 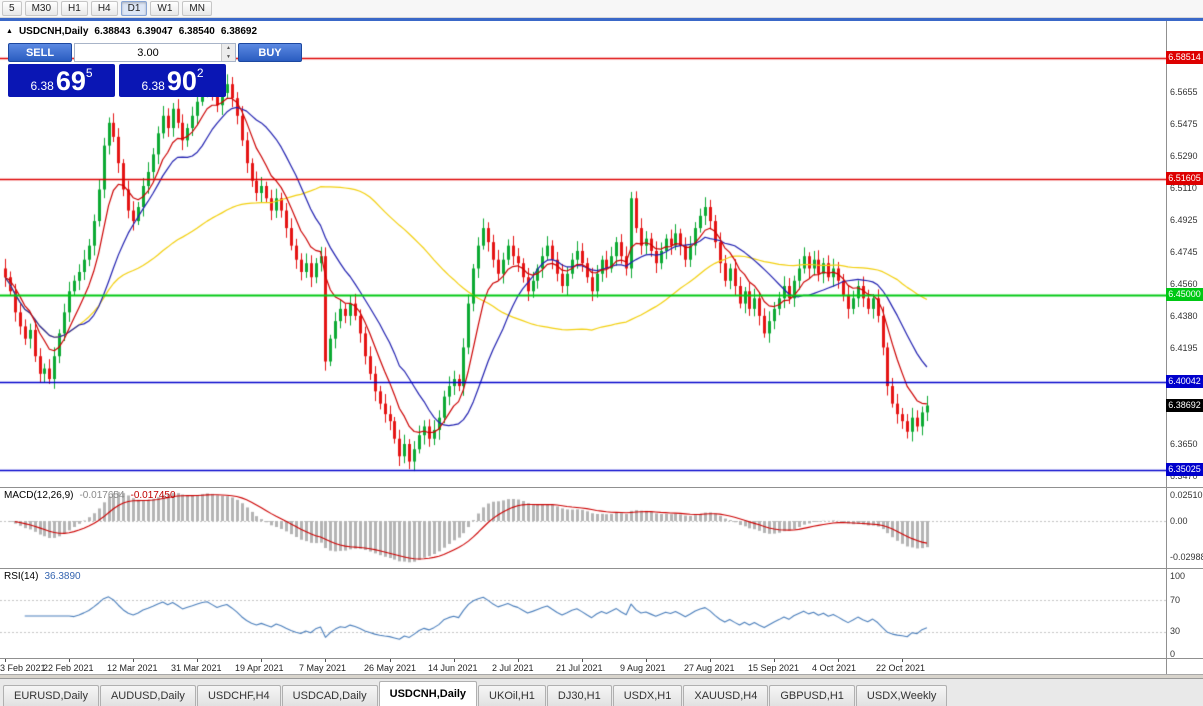 I want to click on time-axis-label: 26 May 2021, so click(x=390, y=668).